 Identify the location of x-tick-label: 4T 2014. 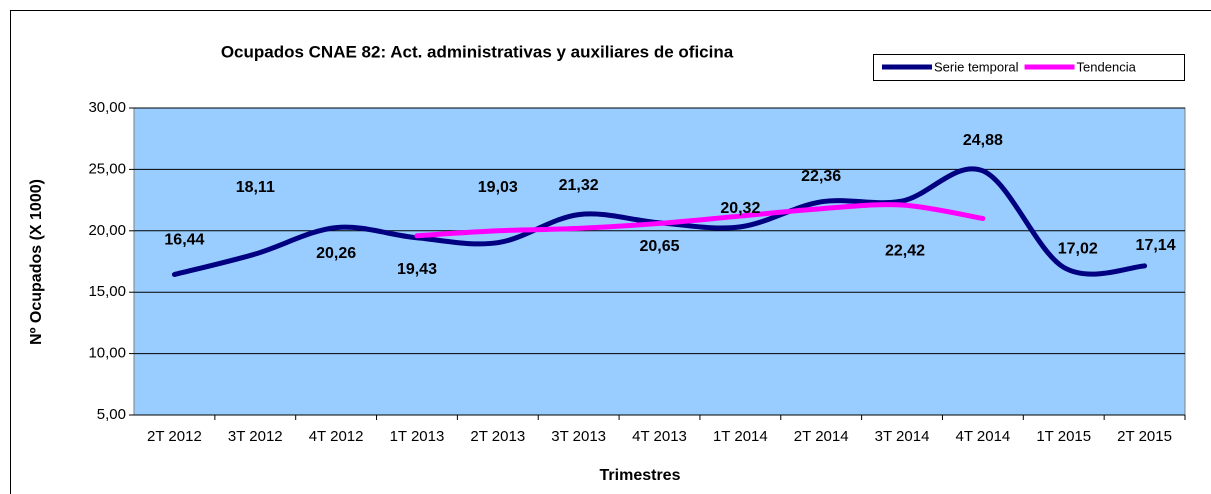
(982, 436).